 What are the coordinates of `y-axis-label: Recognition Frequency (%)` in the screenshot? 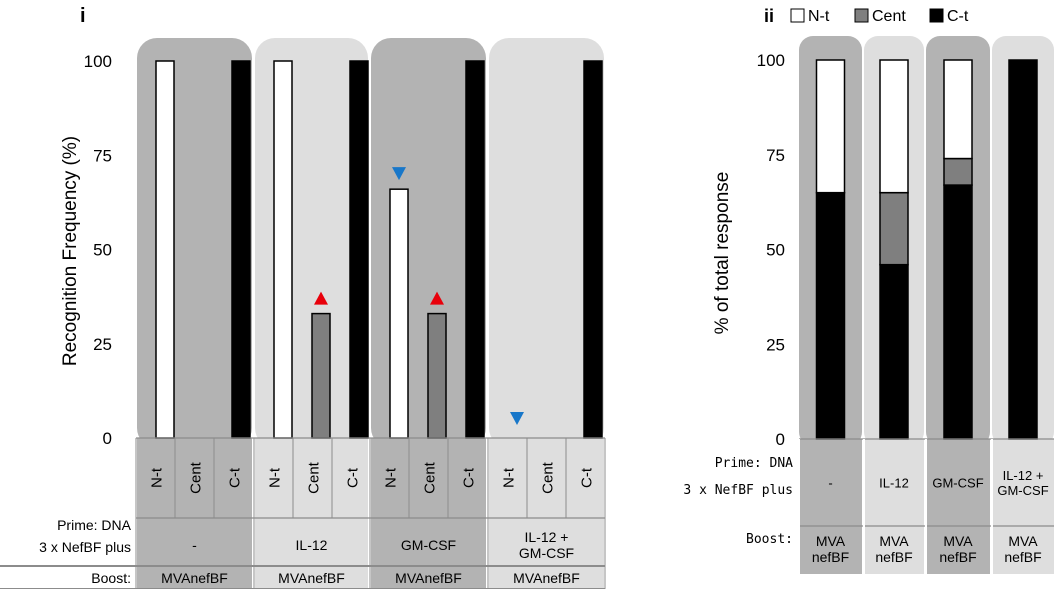 It's located at (70, 251).